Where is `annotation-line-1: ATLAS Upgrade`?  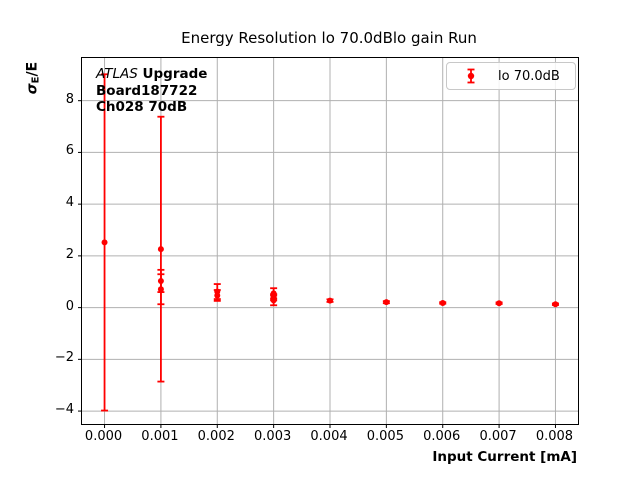 annotation-line-1: ATLAS Upgrade is located at coordinates (151, 74).